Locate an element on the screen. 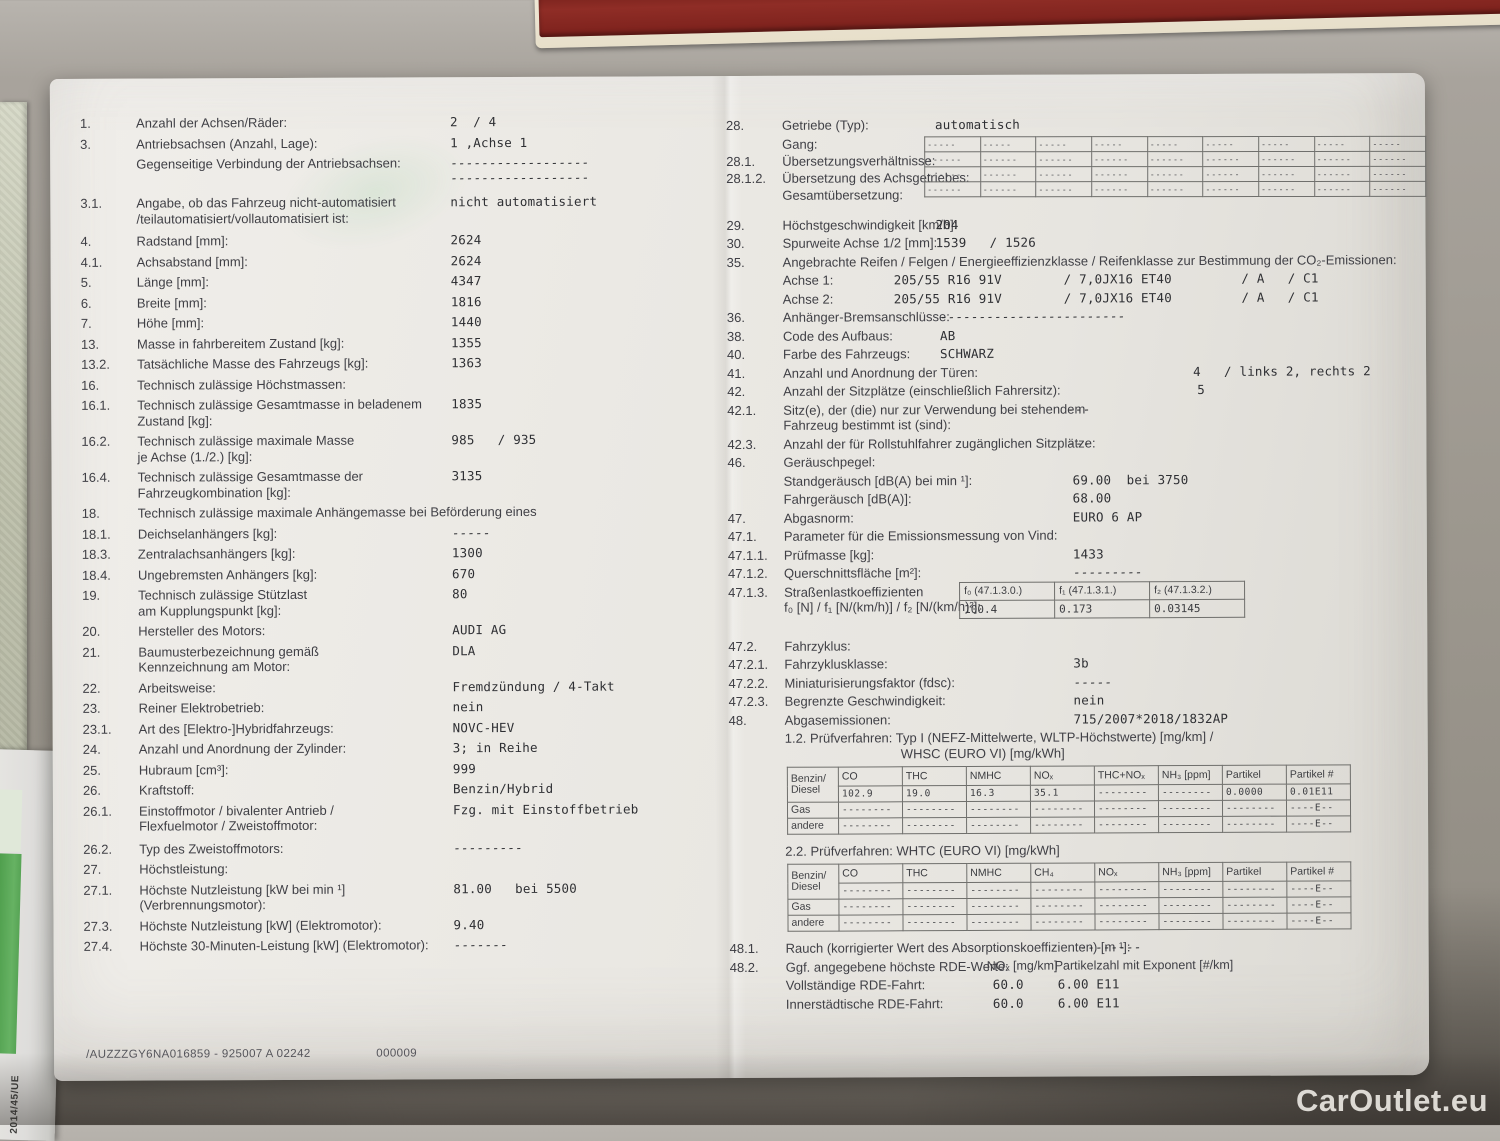 The height and width of the screenshot is (1141, 1500). form-row: 16. Technisch zulässige Höchstmassen: is located at coordinates (396, 384).